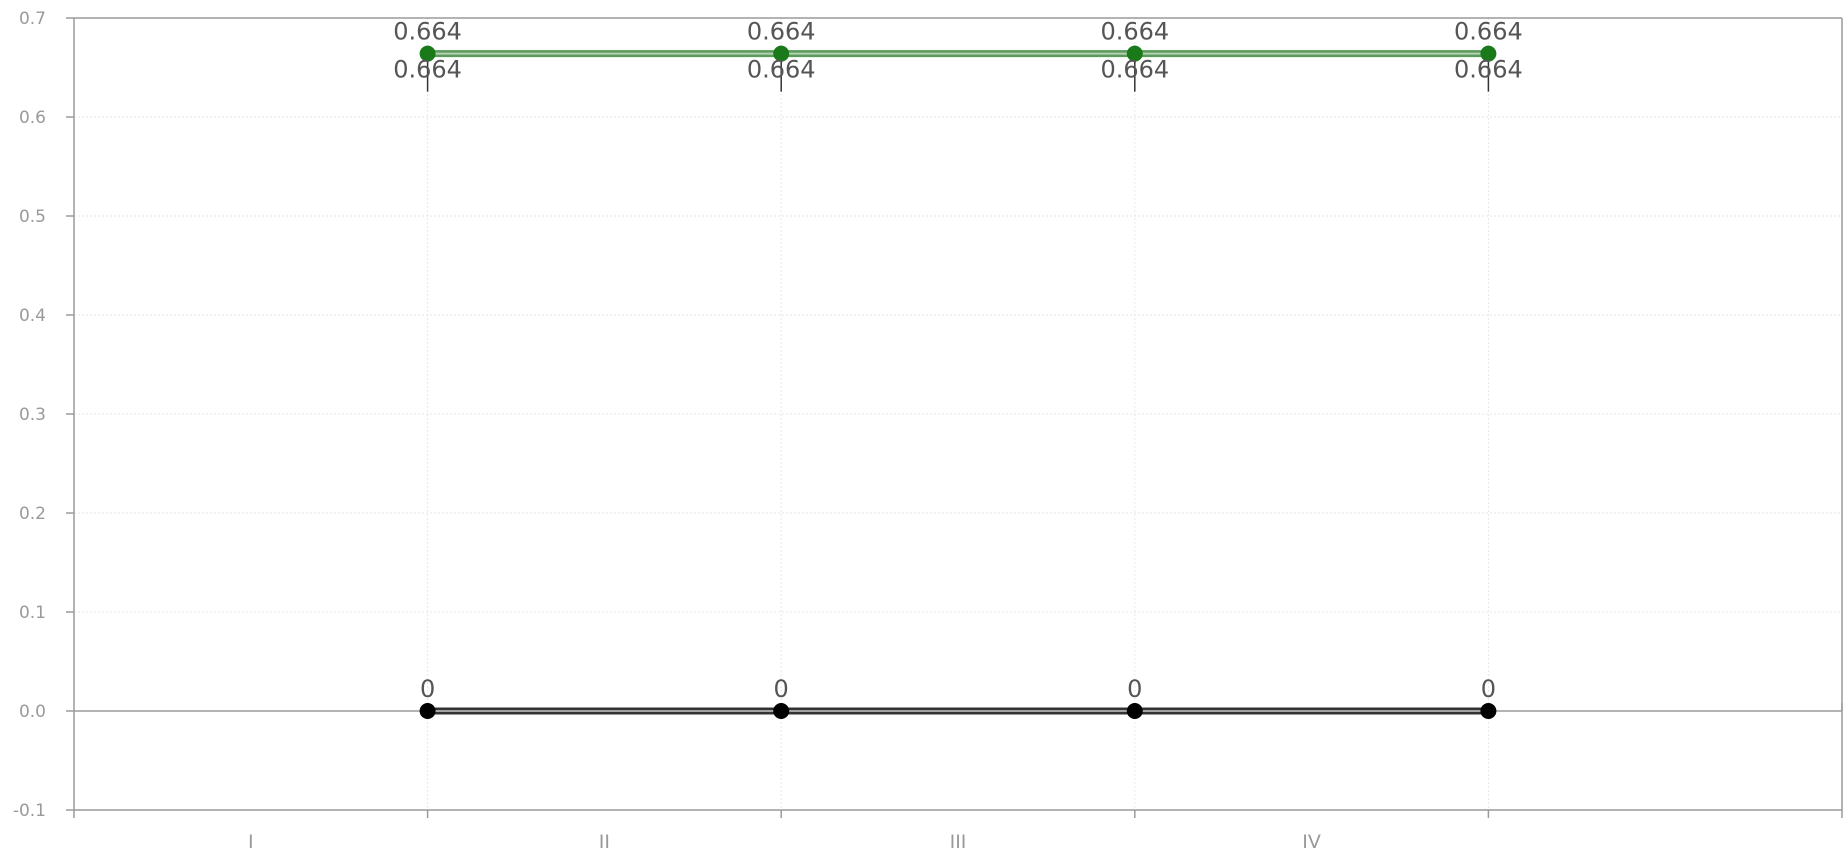 The image size is (1844, 854). What do you see at coordinates (29, 811) in the screenshot?
I see `y-tick-label: -0.1` at bounding box center [29, 811].